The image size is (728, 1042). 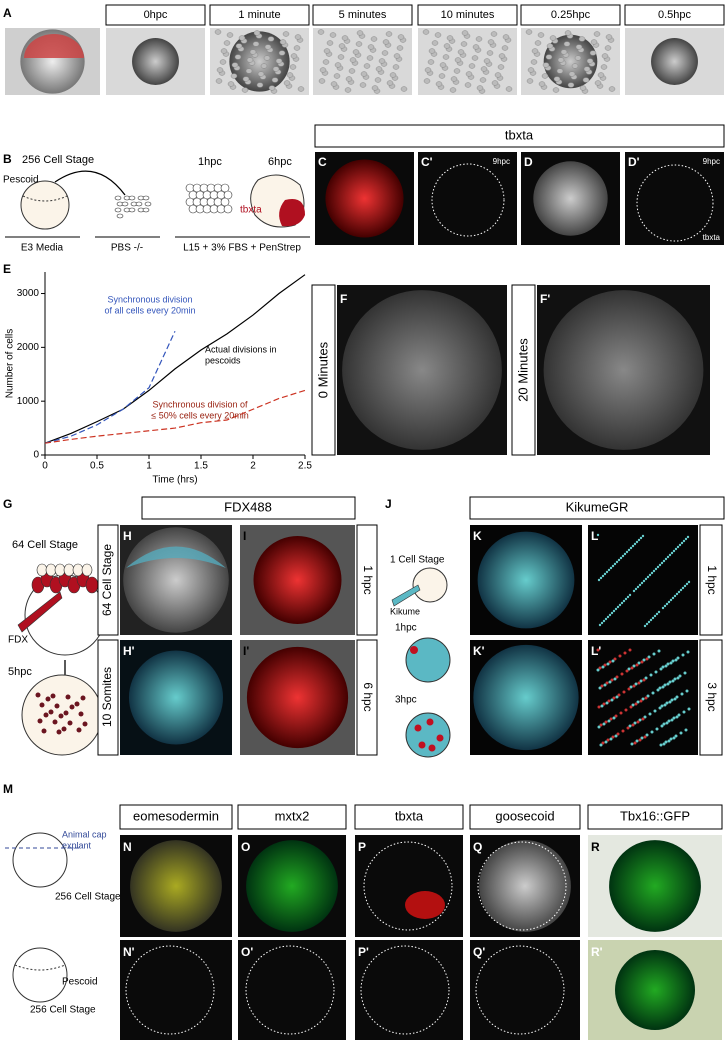 What do you see at coordinates (711, 161) in the screenshot?
I see `label: 9hpc` at bounding box center [711, 161].